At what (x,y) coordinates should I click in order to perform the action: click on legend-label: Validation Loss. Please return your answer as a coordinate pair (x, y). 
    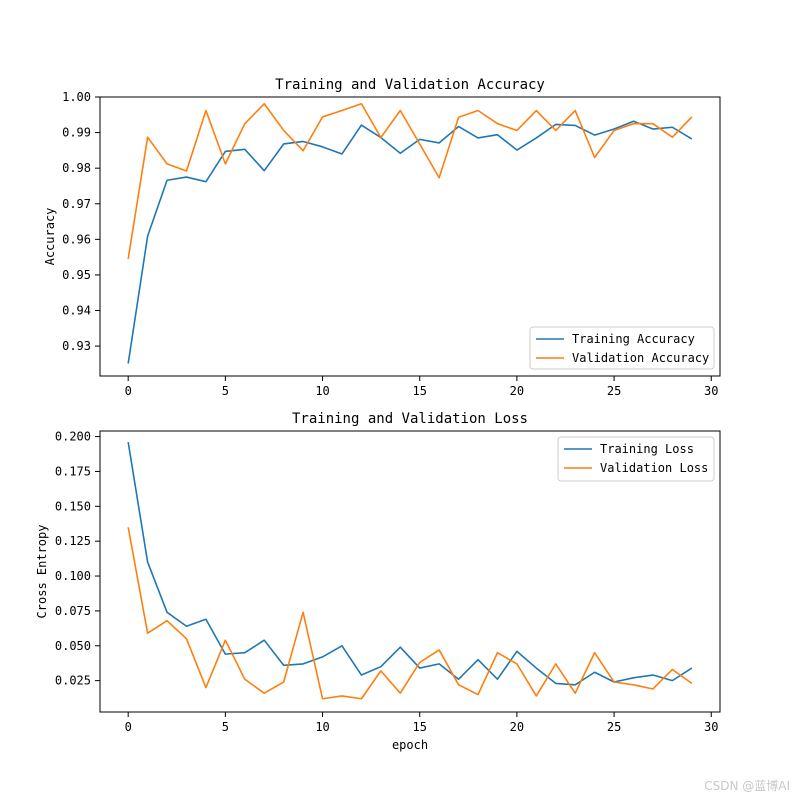
    Looking at the image, I should click on (654, 468).